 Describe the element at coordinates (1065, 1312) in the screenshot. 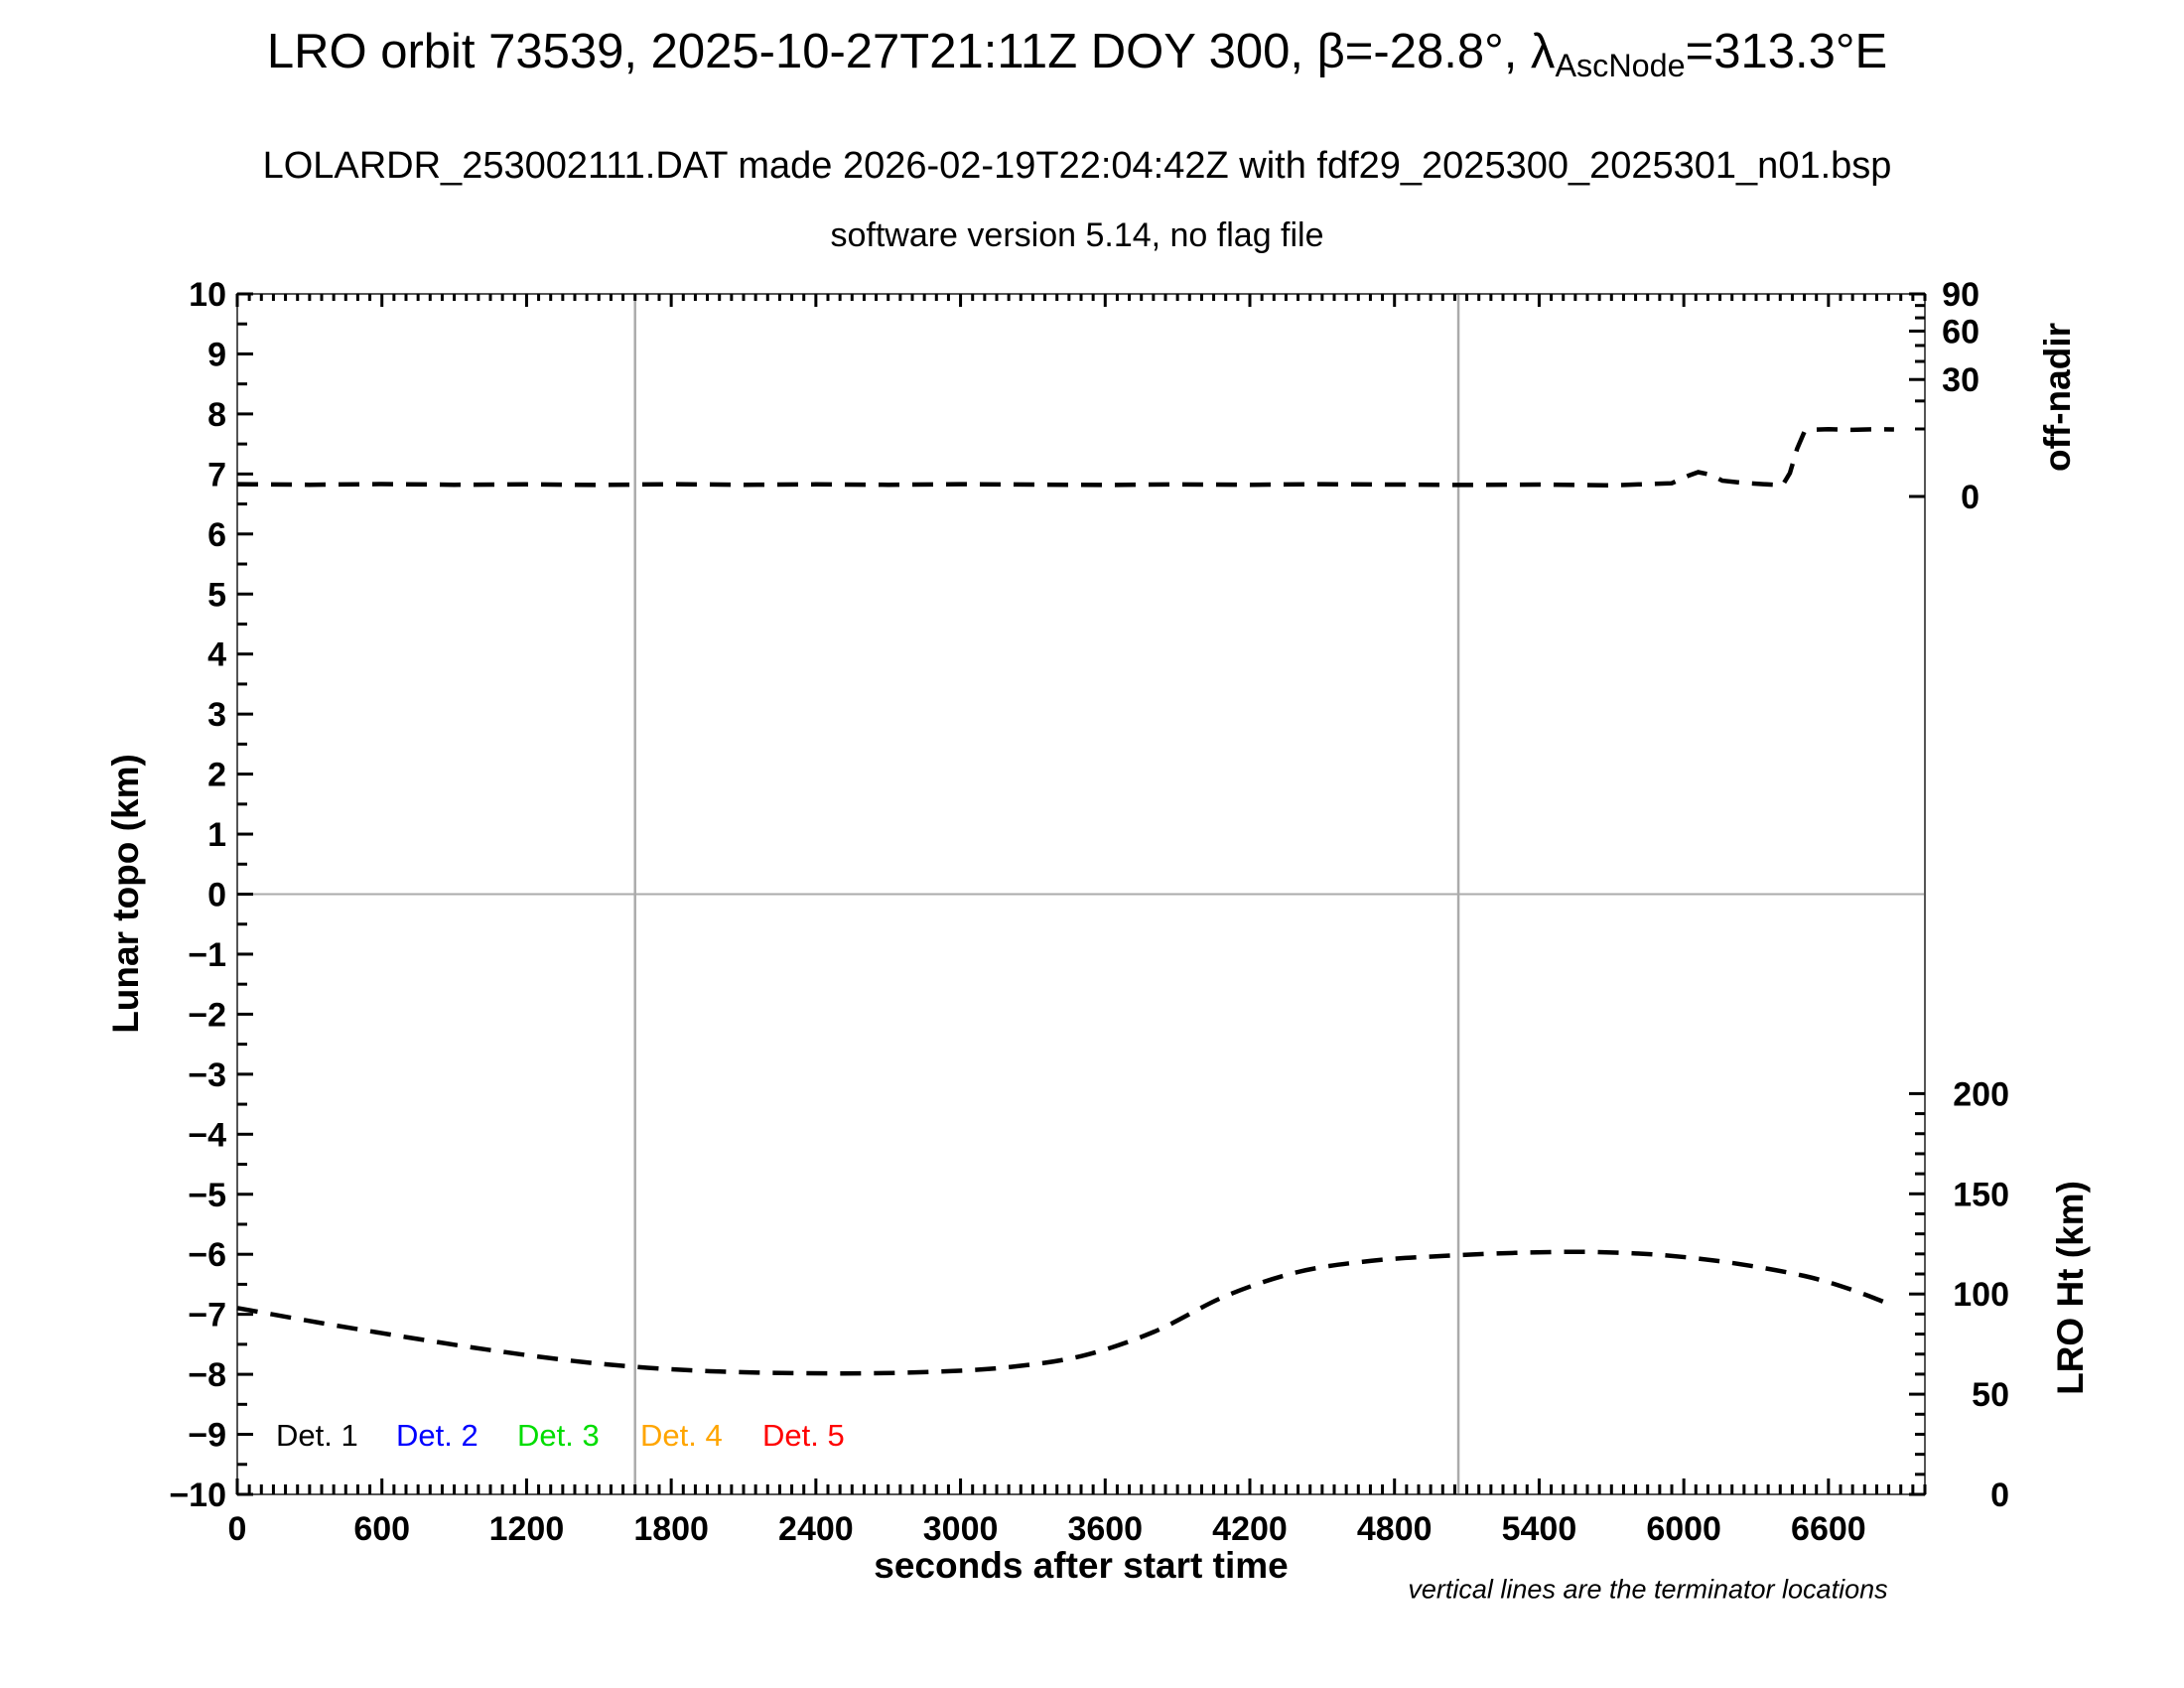

I see `series-lro-height` at that location.